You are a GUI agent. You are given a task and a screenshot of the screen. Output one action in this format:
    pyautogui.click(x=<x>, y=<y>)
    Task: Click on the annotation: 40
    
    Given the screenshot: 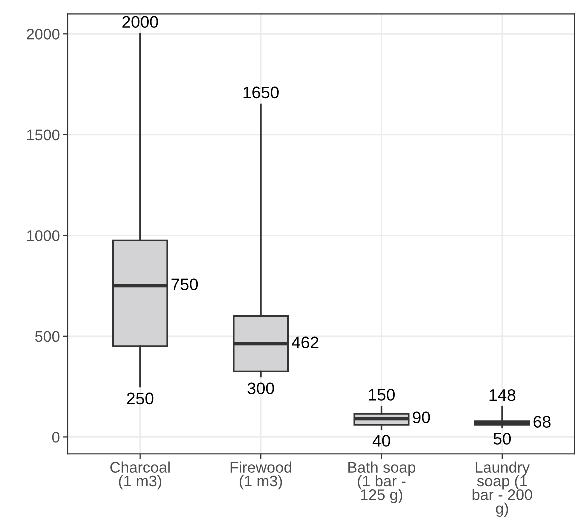 What is the action you would take?
    pyautogui.click(x=381, y=441)
    